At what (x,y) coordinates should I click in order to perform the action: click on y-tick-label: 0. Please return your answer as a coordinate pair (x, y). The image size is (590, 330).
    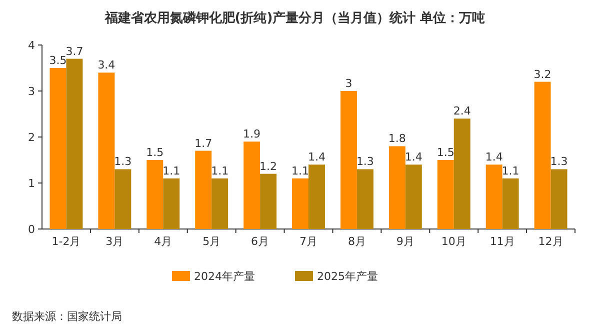
    Looking at the image, I should click on (31, 229).